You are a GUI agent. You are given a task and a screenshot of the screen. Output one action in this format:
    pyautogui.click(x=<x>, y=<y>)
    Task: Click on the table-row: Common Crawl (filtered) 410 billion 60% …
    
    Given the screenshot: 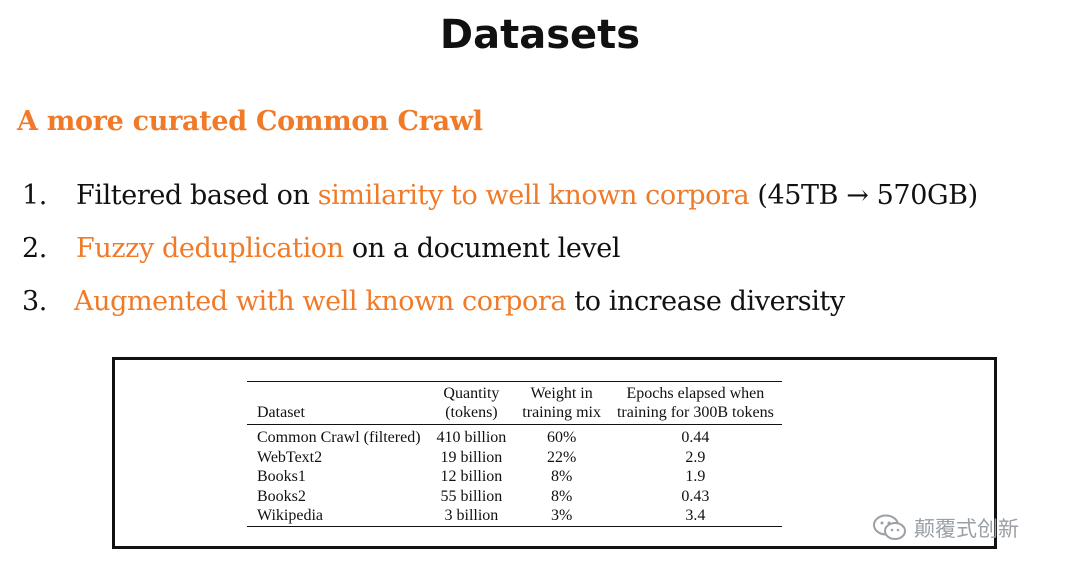 What is the action you would take?
    pyautogui.click(x=514, y=436)
    